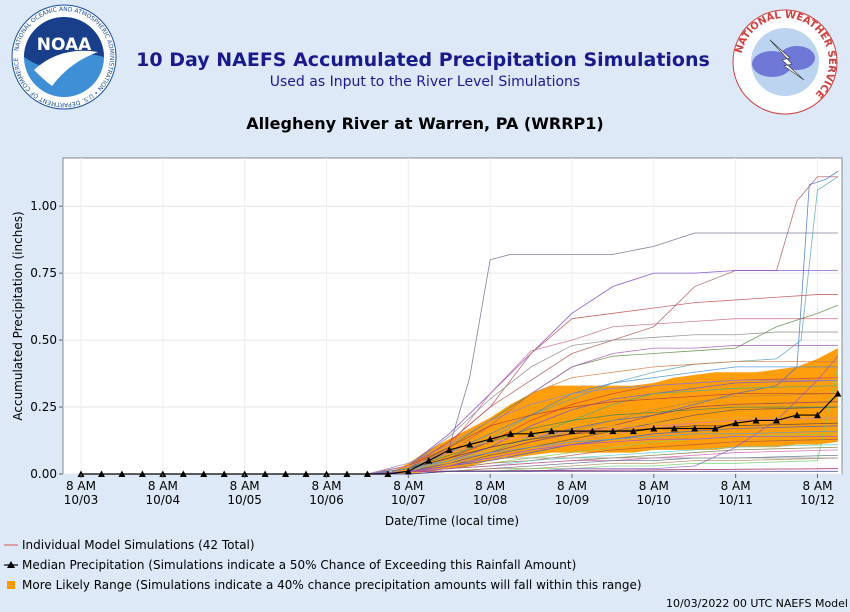 This screenshot has width=850, height=612. What do you see at coordinates (11, 585) in the screenshot?
I see `legend-band-swatch` at bounding box center [11, 585].